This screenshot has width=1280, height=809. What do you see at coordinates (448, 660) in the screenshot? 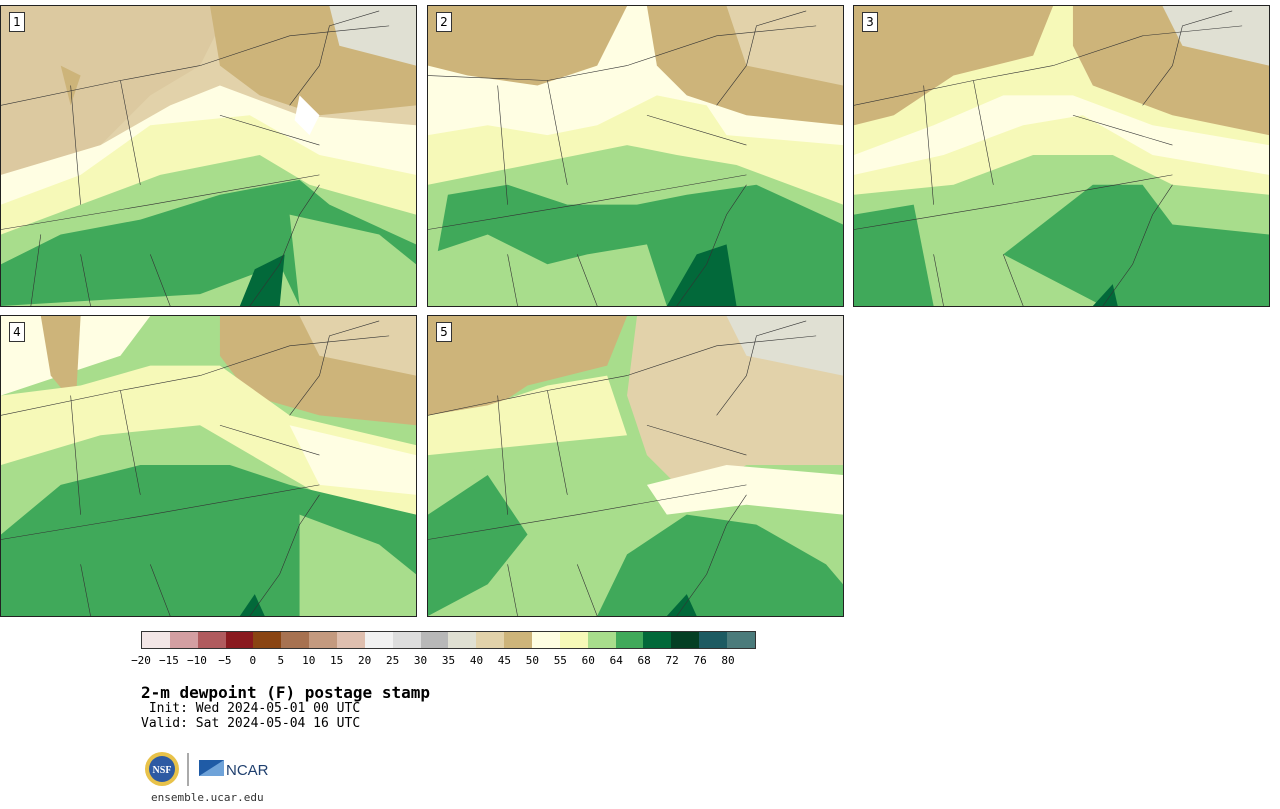
I see `colorbar-tick-label: 35` at bounding box center [448, 660].